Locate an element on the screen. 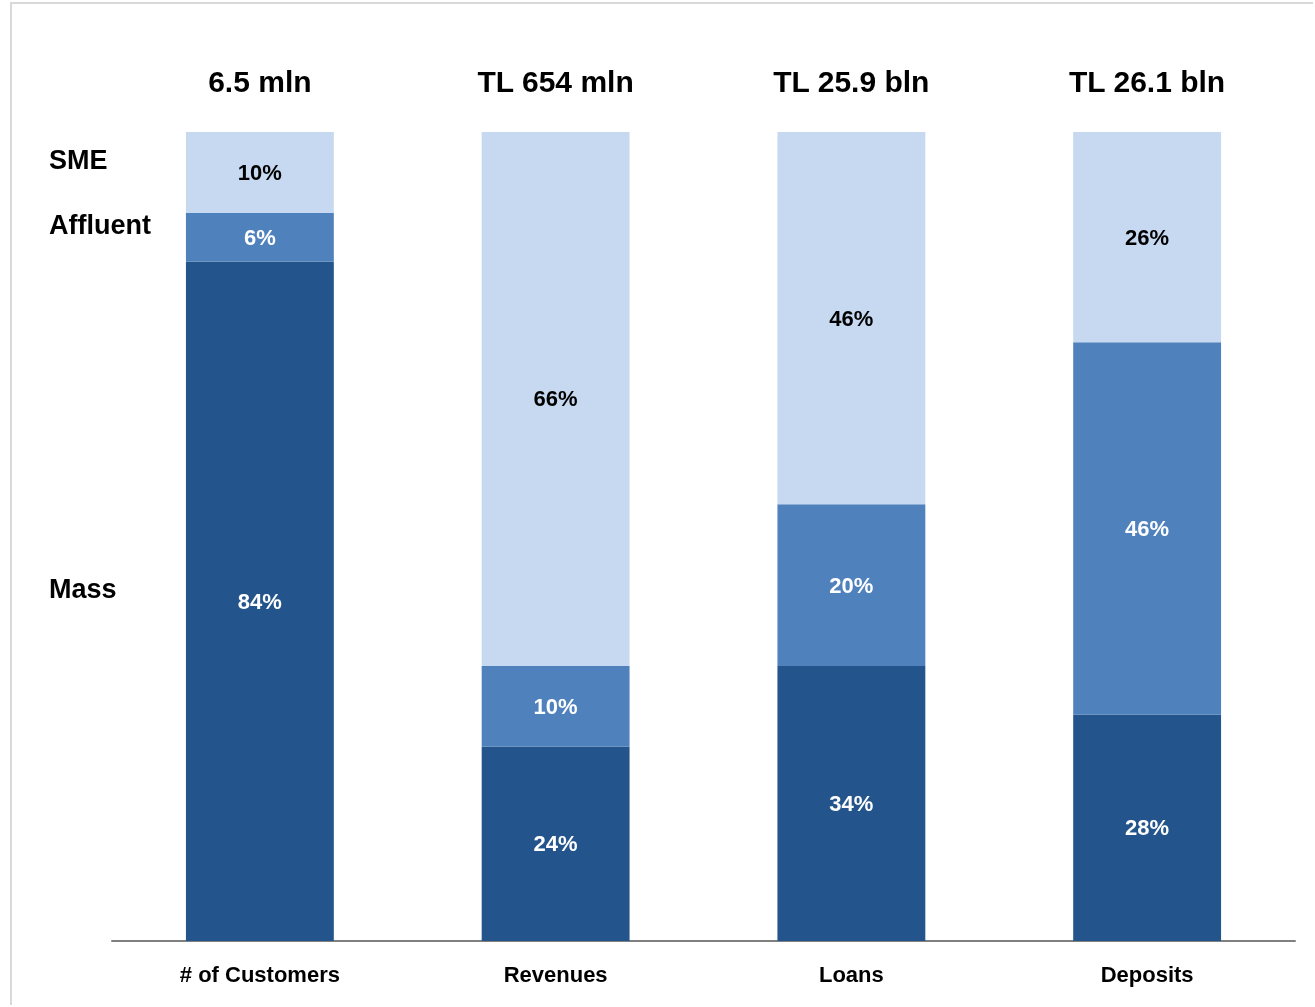 This screenshot has width=1315, height=1007. annotation: TL 26.1 bln is located at coordinates (1147, 81).